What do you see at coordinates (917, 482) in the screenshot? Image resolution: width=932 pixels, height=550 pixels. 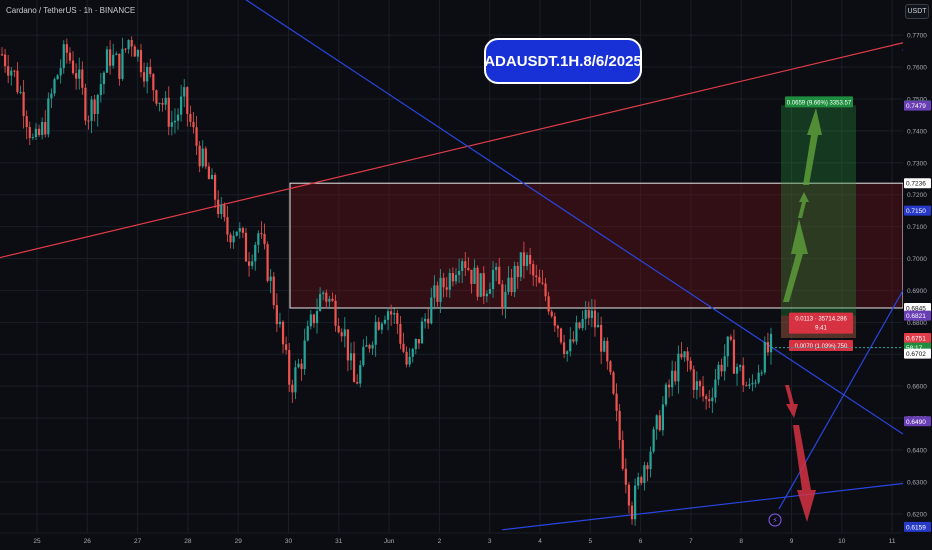 I see `y-tick-label: 0.6300` at bounding box center [917, 482].